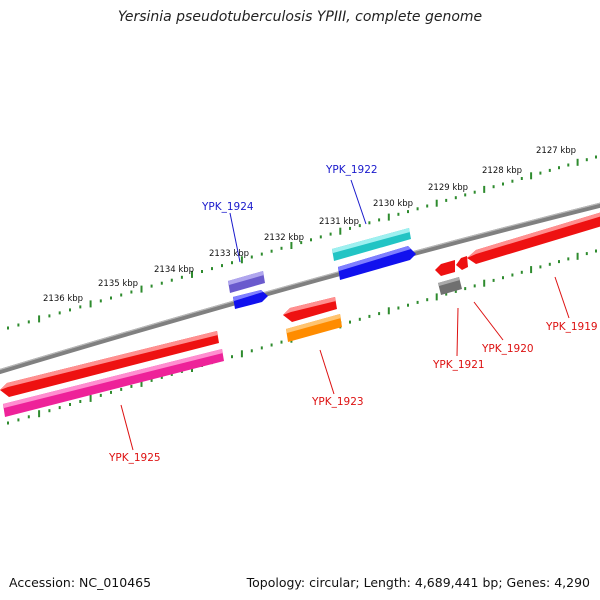 This screenshot has width=600, height=600. I want to click on gene-label-ypk-1923: YPK_1923, so click(337, 402).